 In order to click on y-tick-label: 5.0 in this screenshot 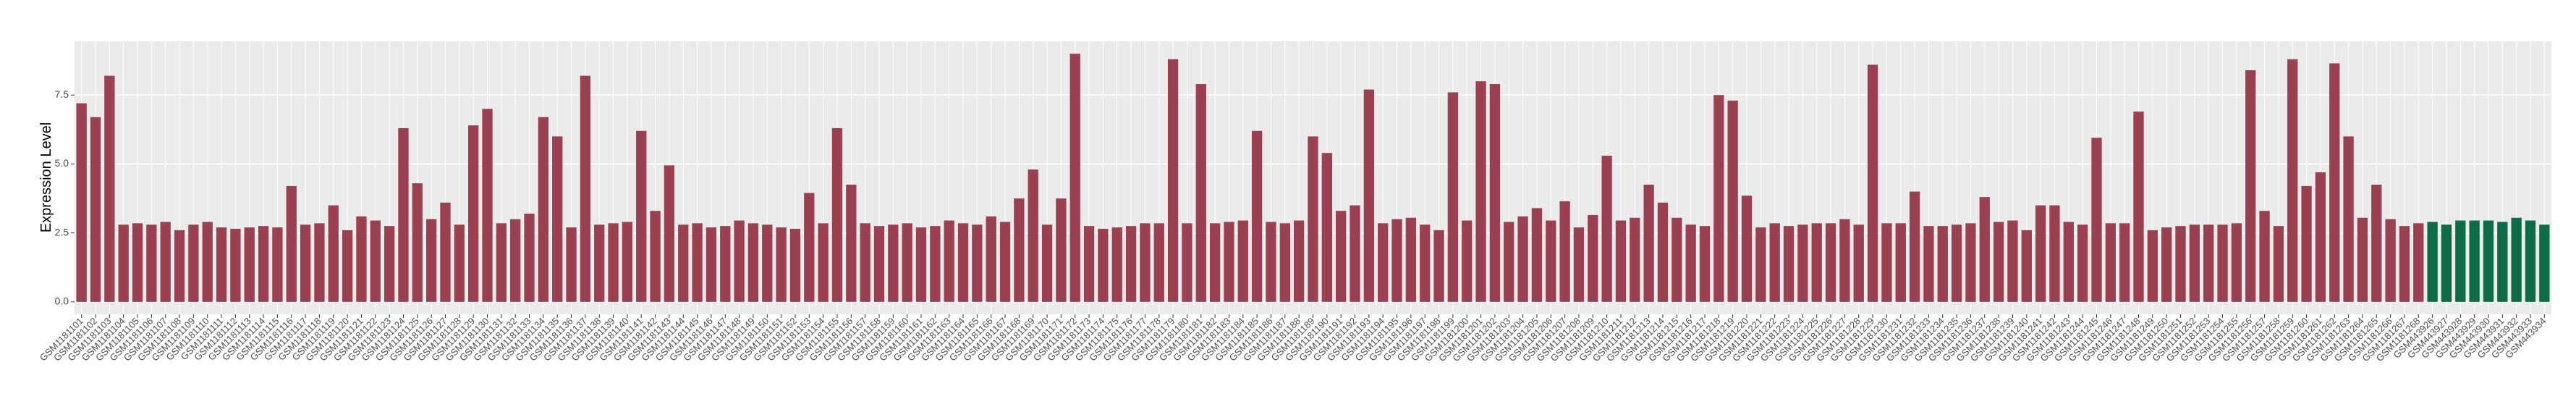, I will do `click(62, 163)`.